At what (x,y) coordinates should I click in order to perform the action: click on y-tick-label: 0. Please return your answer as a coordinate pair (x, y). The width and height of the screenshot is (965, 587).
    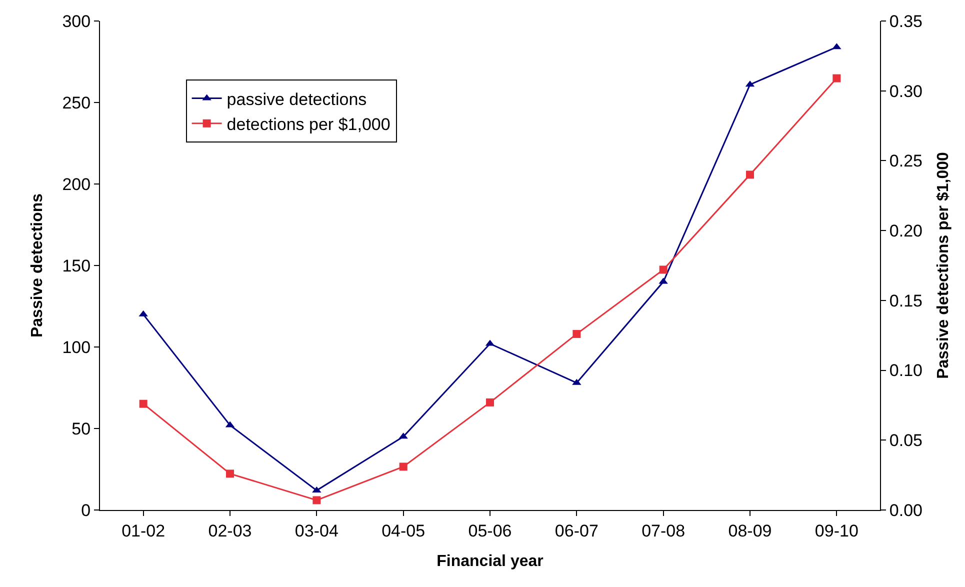
    Looking at the image, I should click on (86, 510).